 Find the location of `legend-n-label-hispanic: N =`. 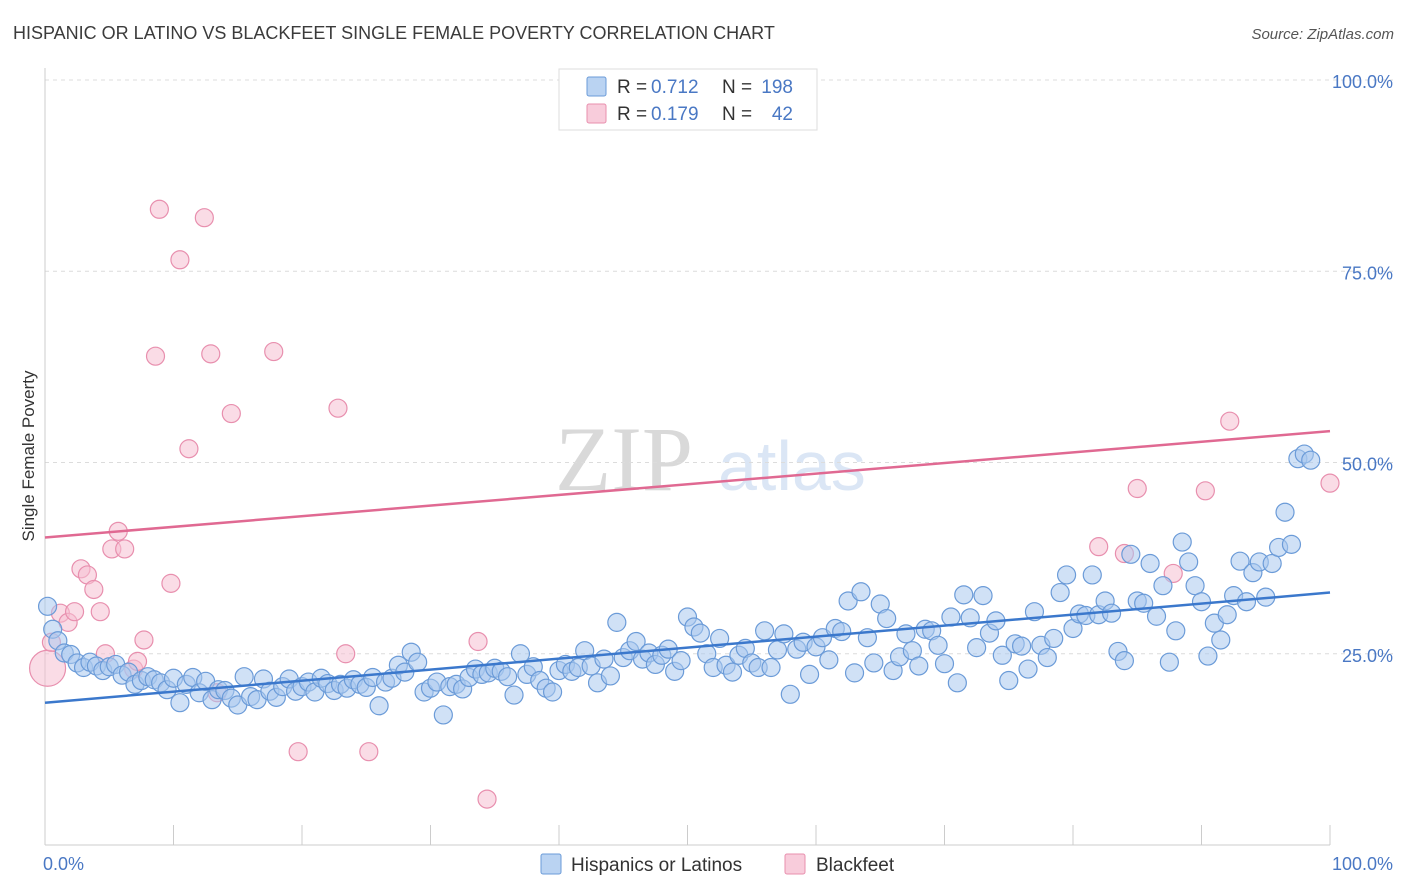

legend-n-label-hispanic: N = is located at coordinates (737, 87).